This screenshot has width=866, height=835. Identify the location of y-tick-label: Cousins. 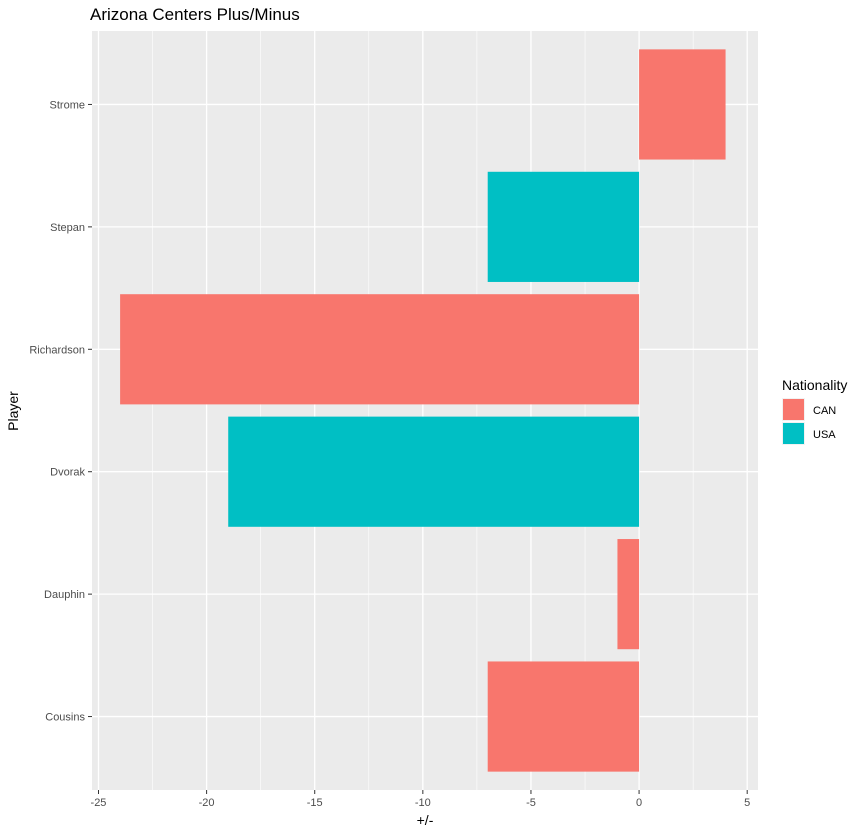
(65, 718).